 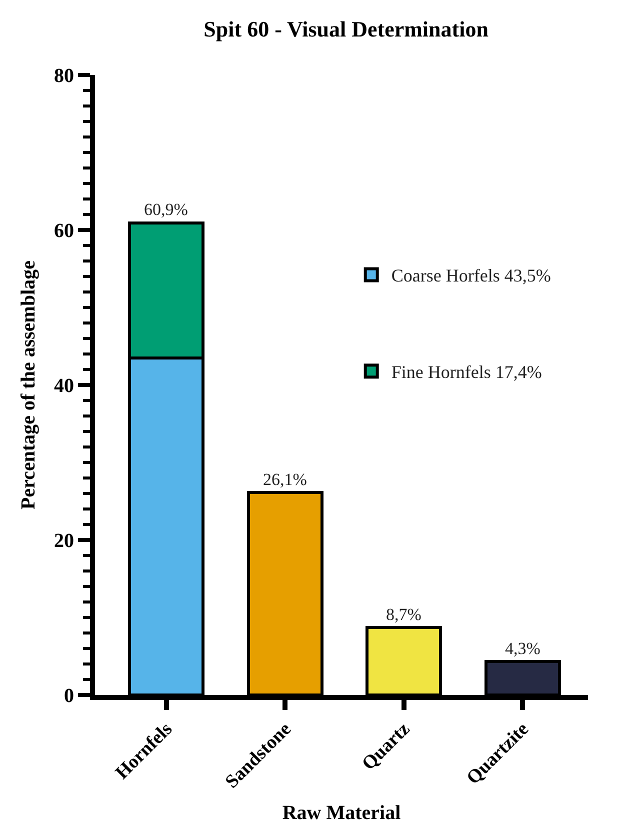 I want to click on total-label: 60,9%, so click(x=166, y=209).